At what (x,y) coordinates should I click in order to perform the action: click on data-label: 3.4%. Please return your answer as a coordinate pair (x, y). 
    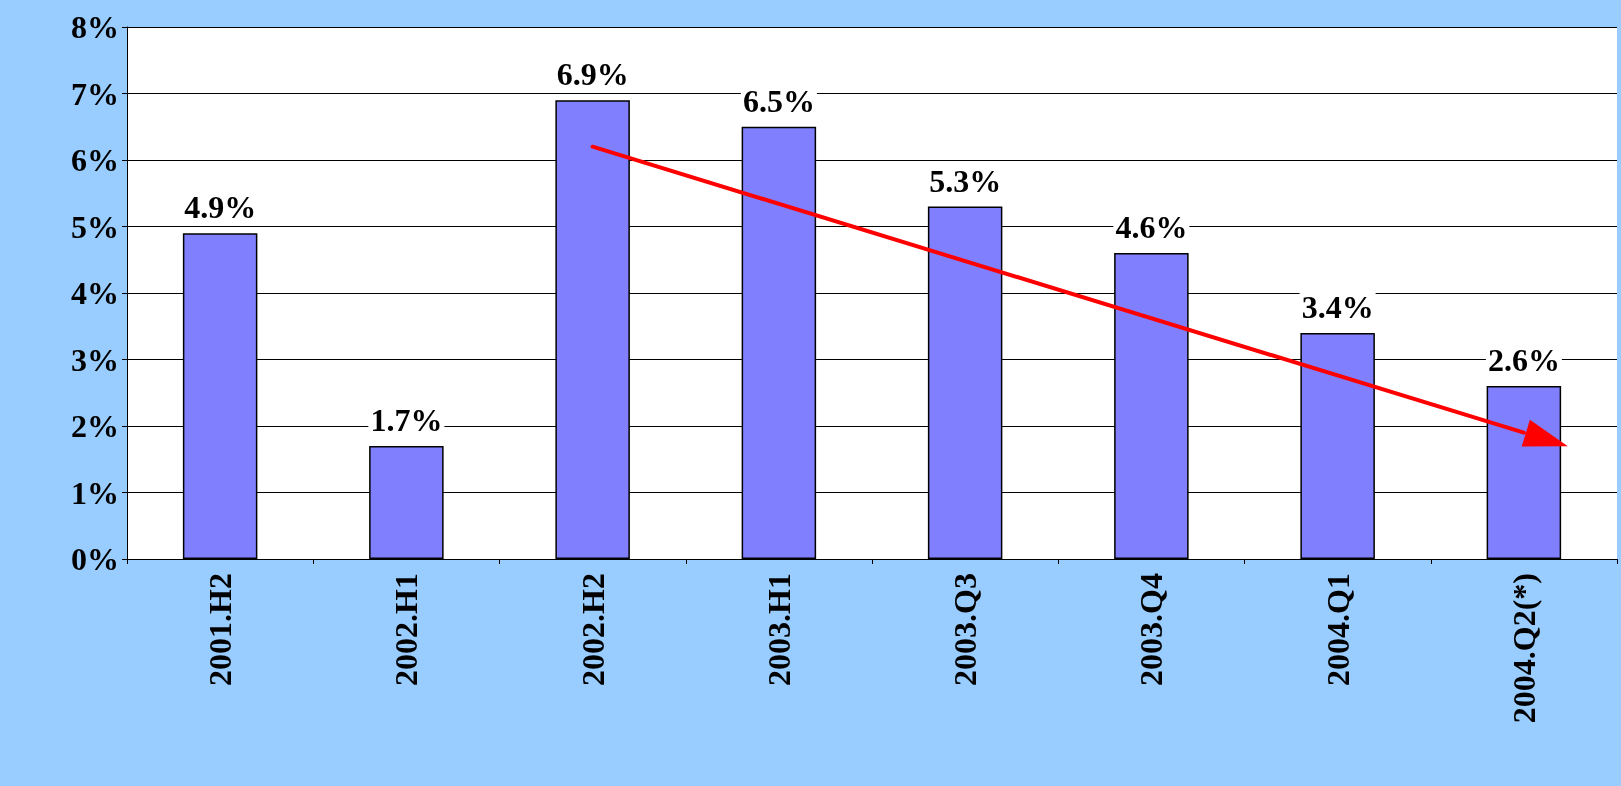
    Looking at the image, I should click on (1337, 306).